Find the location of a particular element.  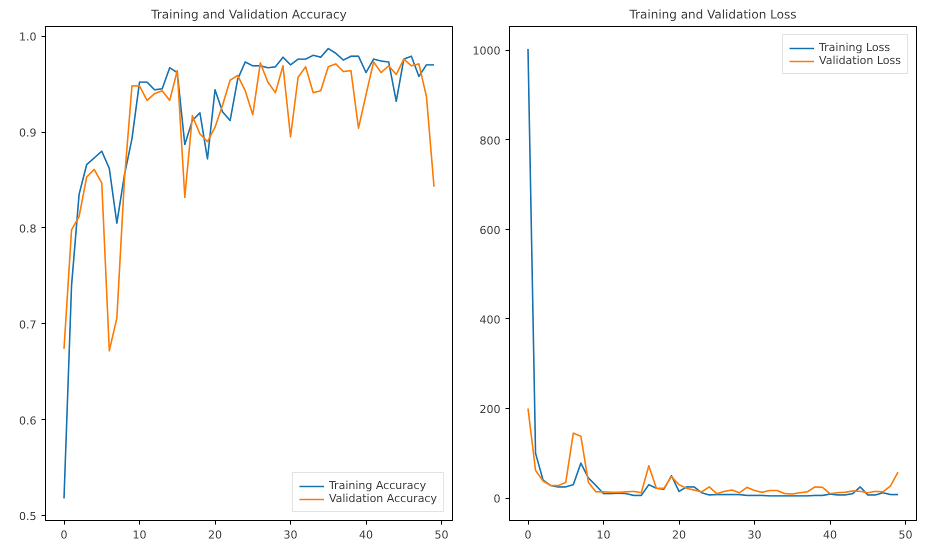

y-tick-label: 0 is located at coordinates (497, 499).